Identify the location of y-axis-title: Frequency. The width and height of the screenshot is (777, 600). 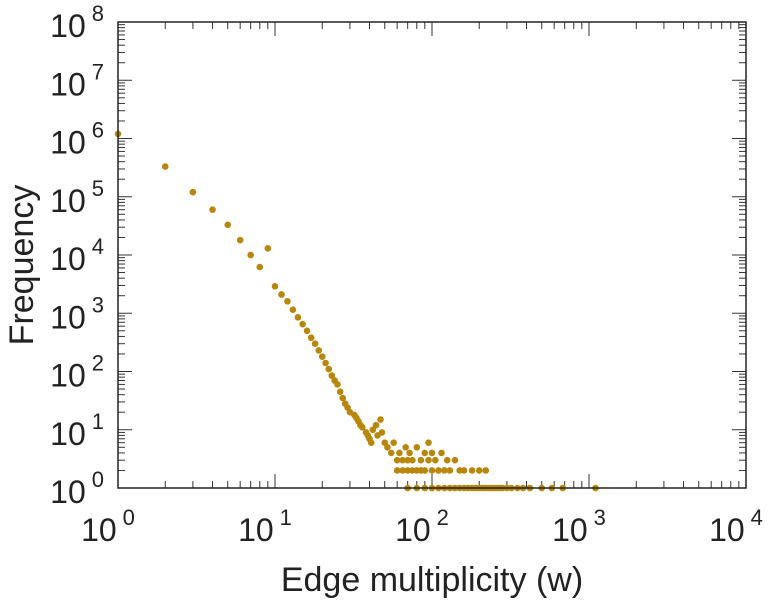
(22, 265).